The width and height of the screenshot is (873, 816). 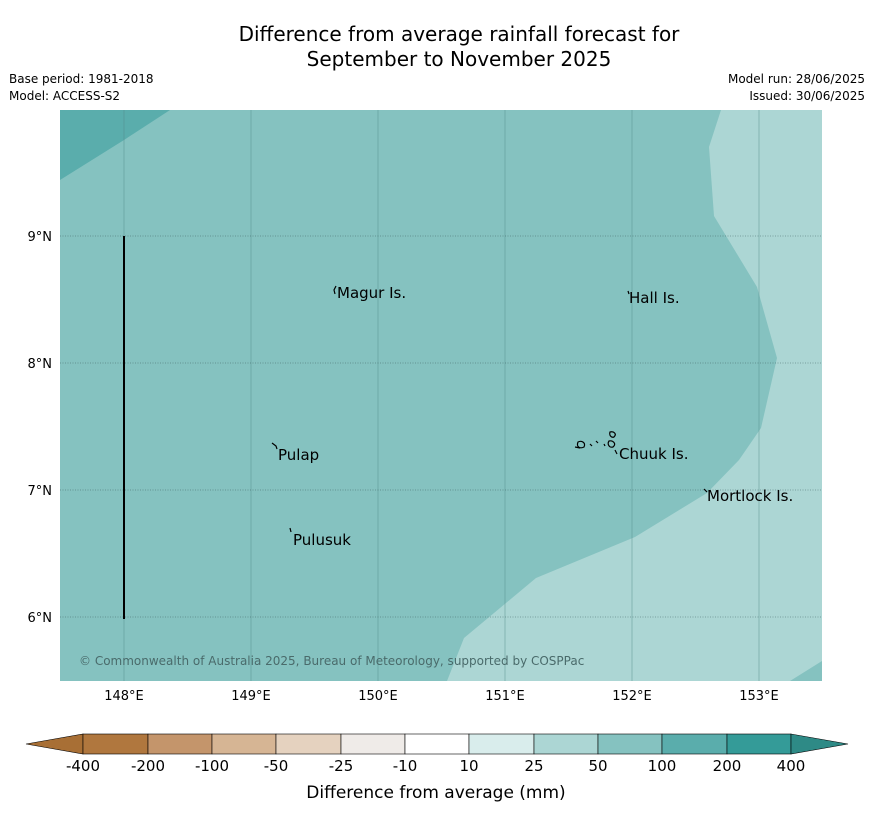 What do you see at coordinates (115, 145) in the screenshot?
I see `zone-100mm` at bounding box center [115, 145].